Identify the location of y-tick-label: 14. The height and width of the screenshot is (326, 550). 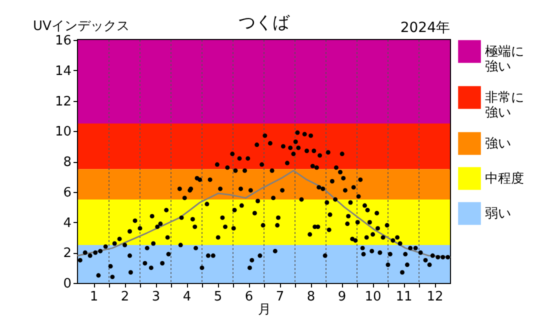
(63, 71).